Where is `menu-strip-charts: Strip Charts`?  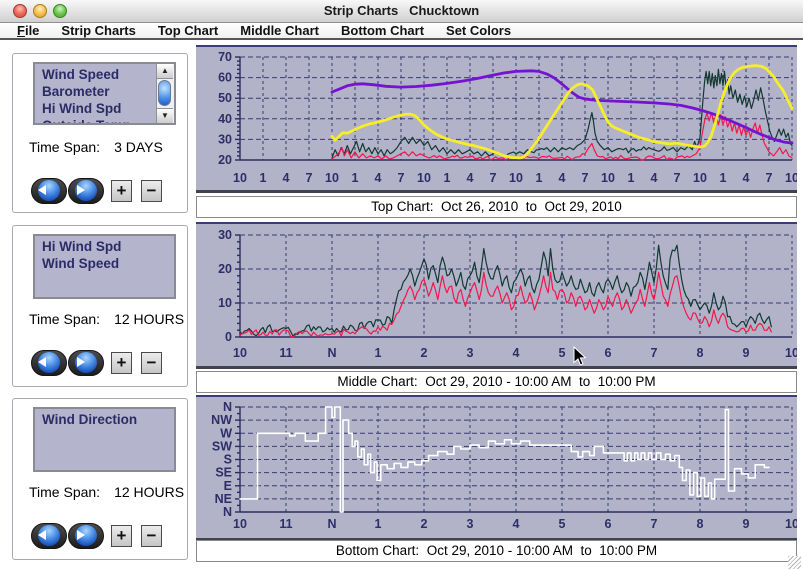
menu-strip-charts: Strip Charts is located at coordinates (98, 30).